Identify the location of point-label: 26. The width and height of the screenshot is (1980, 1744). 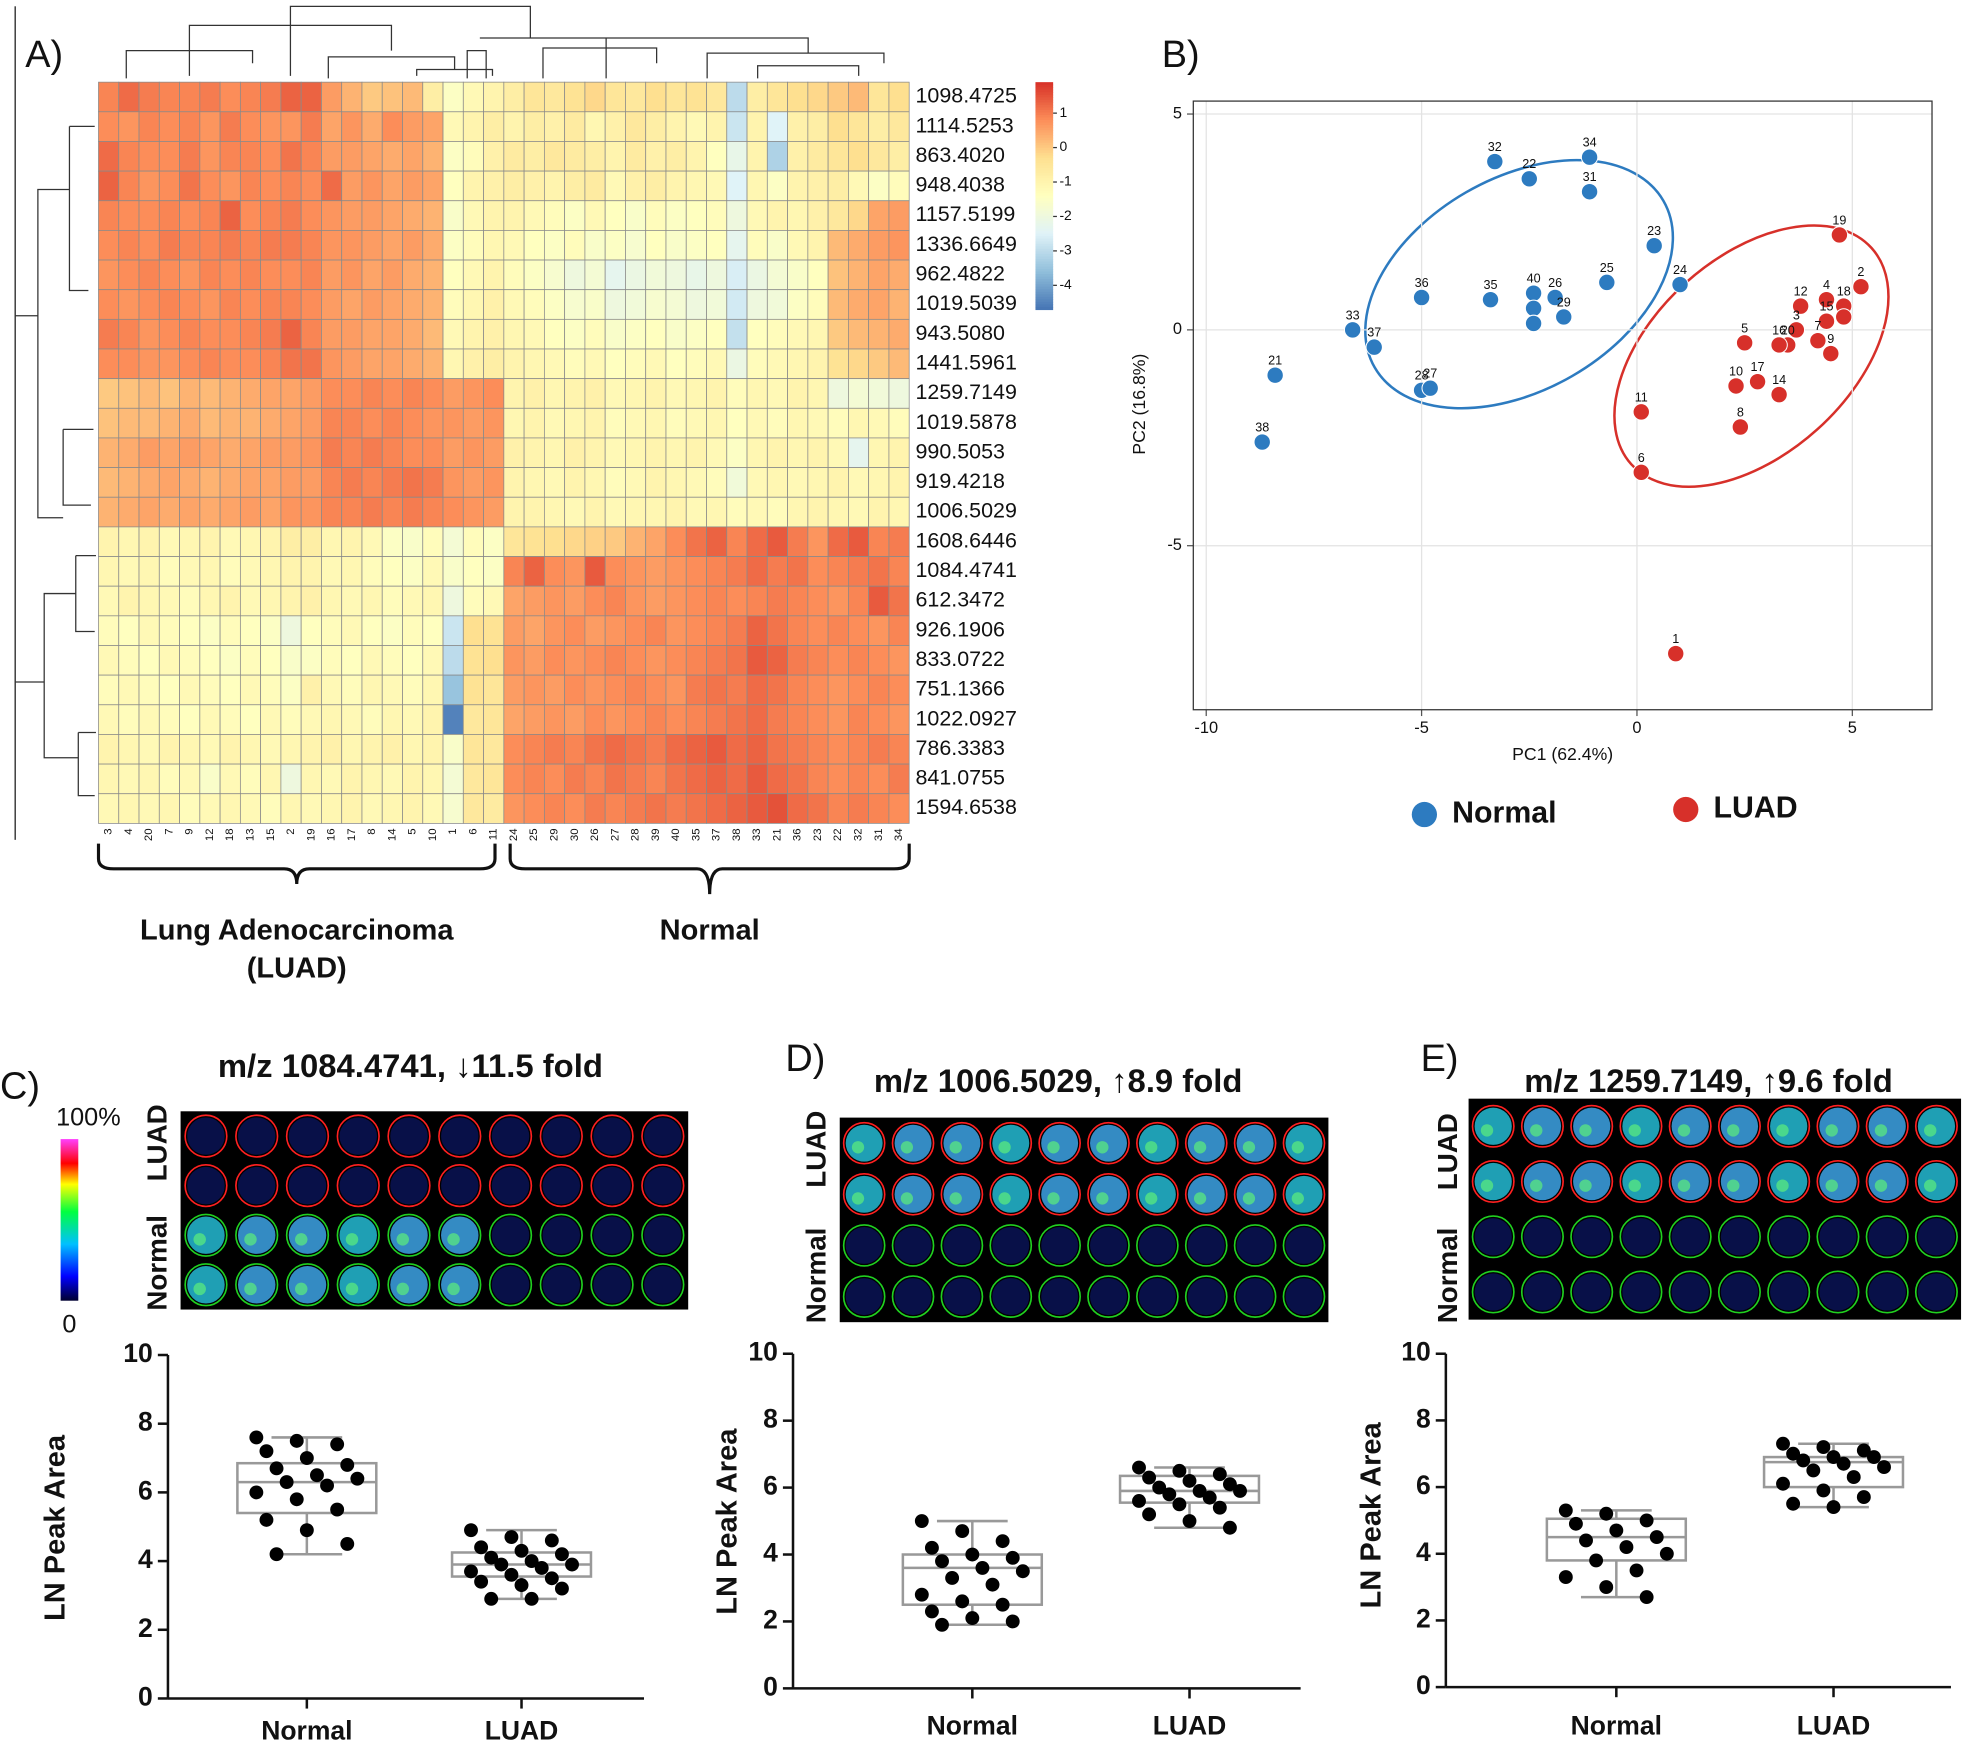
(1555, 283).